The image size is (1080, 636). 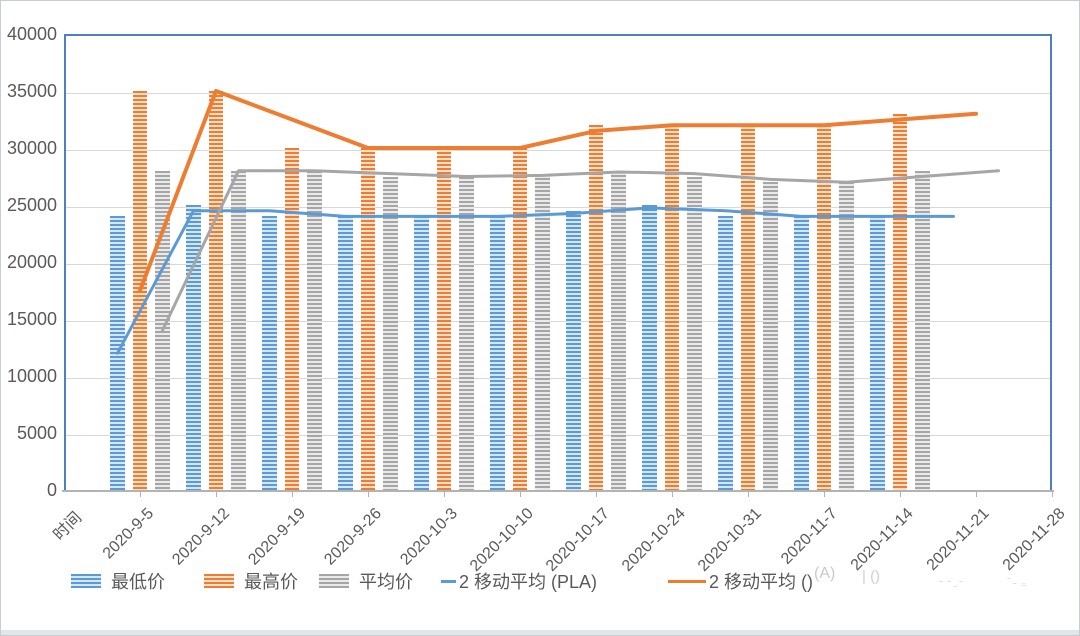 I want to click on legend-item-平均价: 平均价, so click(x=366, y=581).